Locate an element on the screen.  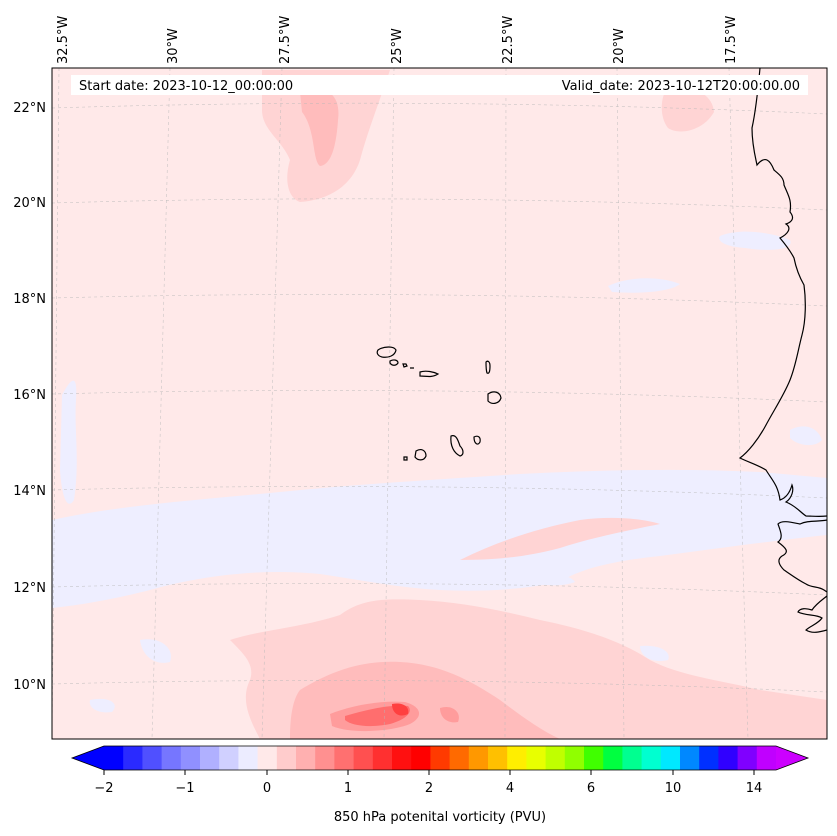
colorbar-tick-label: 4 is located at coordinates (510, 788).